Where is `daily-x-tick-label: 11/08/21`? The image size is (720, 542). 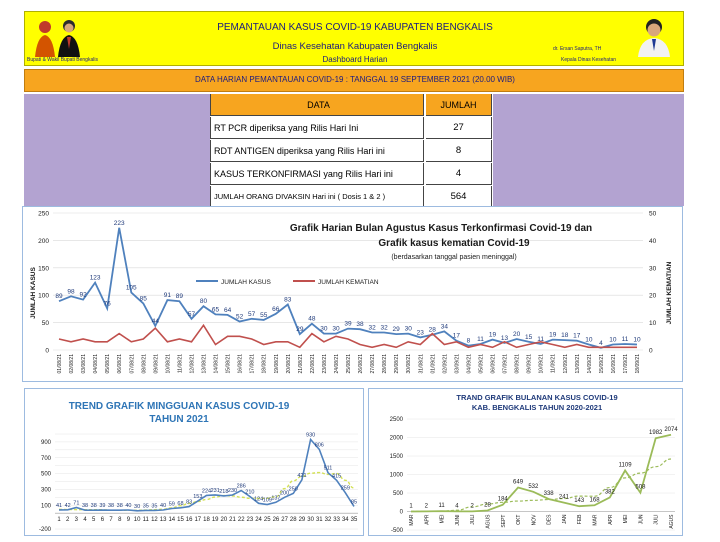 daily-x-tick-label: 11/08/21 is located at coordinates (180, 363).